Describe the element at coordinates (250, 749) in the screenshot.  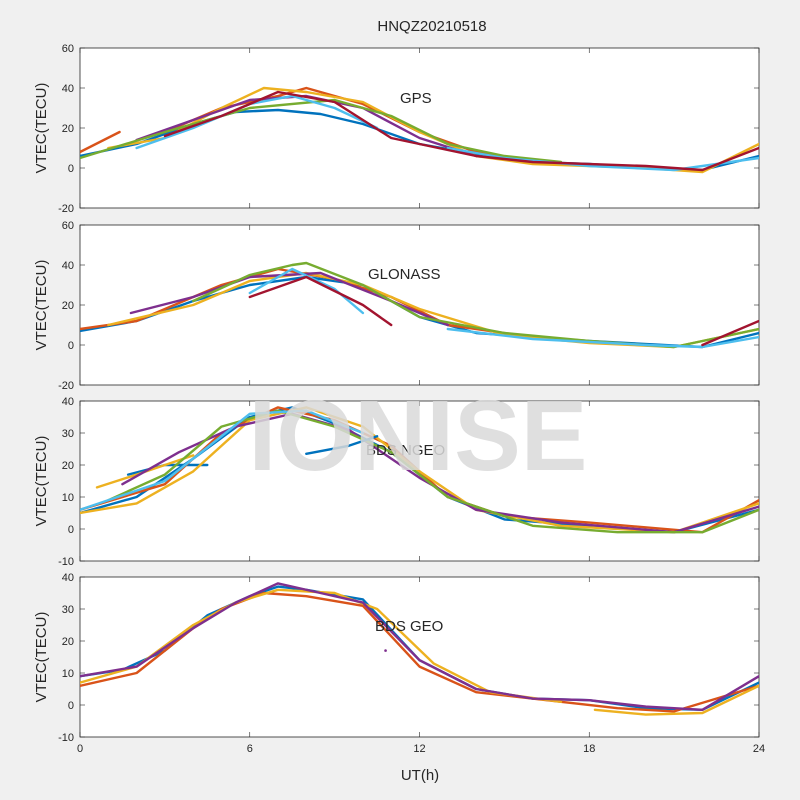
I see `x-tick-label: 6` at that location.